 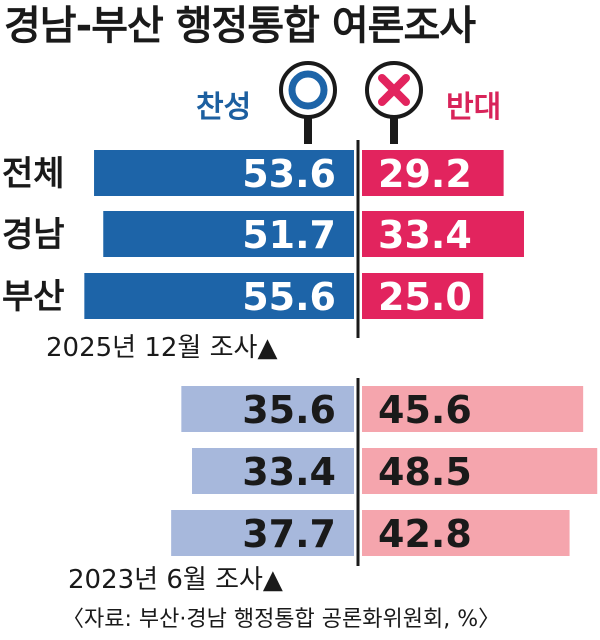 What do you see at coordinates (289, 534) in the screenshot?
I see `value-label-for: 37.7` at bounding box center [289, 534].